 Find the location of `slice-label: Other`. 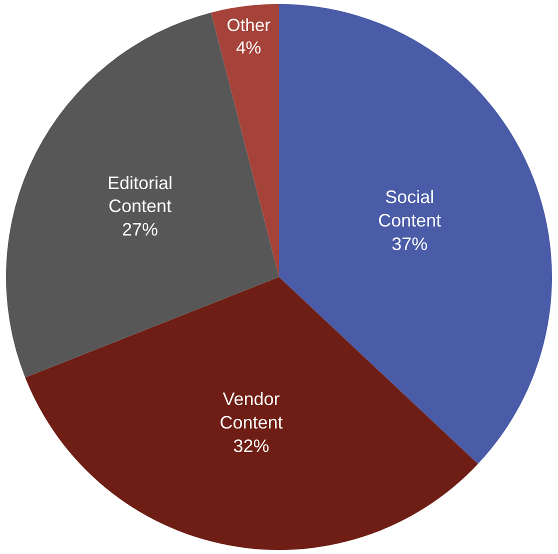

slice-label: Other is located at coordinates (248, 24).